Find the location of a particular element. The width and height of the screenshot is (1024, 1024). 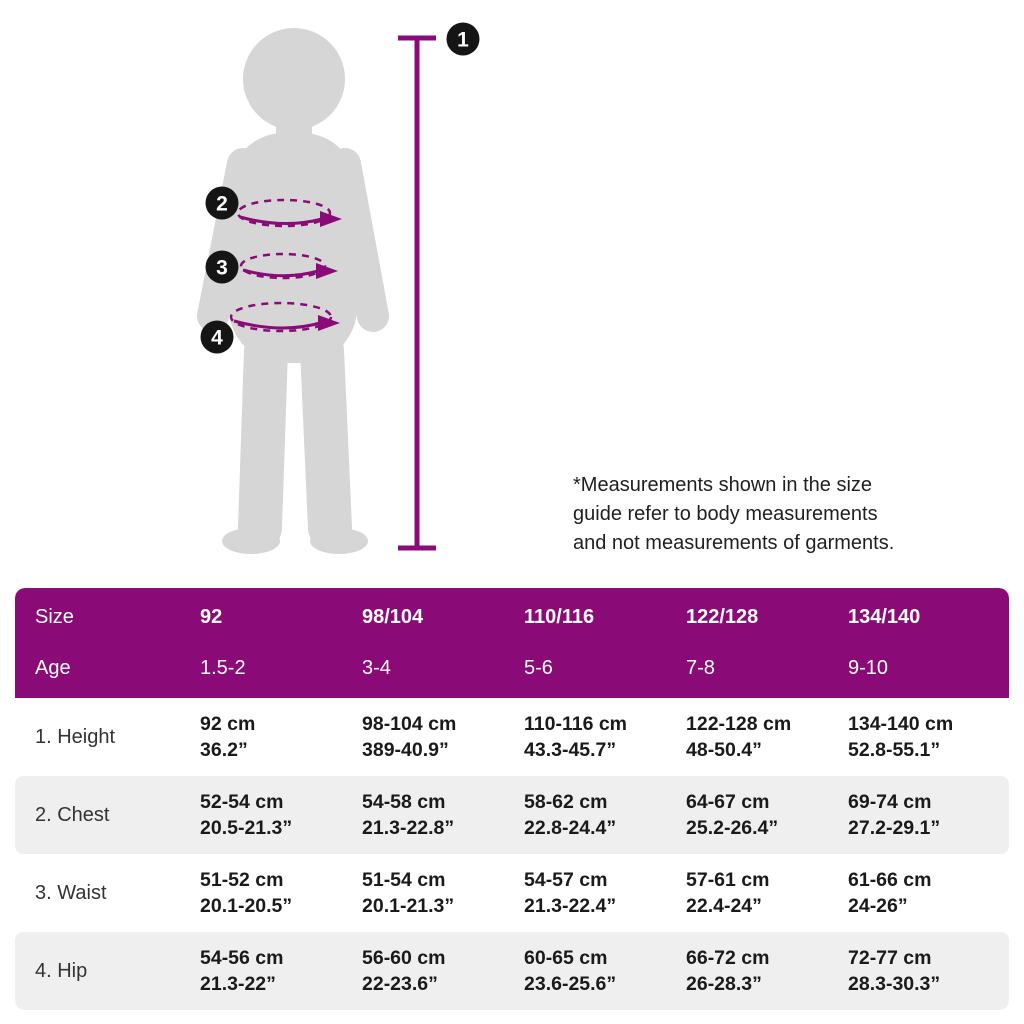

note-line-3: and not measurements of garments. is located at coordinates (734, 543).